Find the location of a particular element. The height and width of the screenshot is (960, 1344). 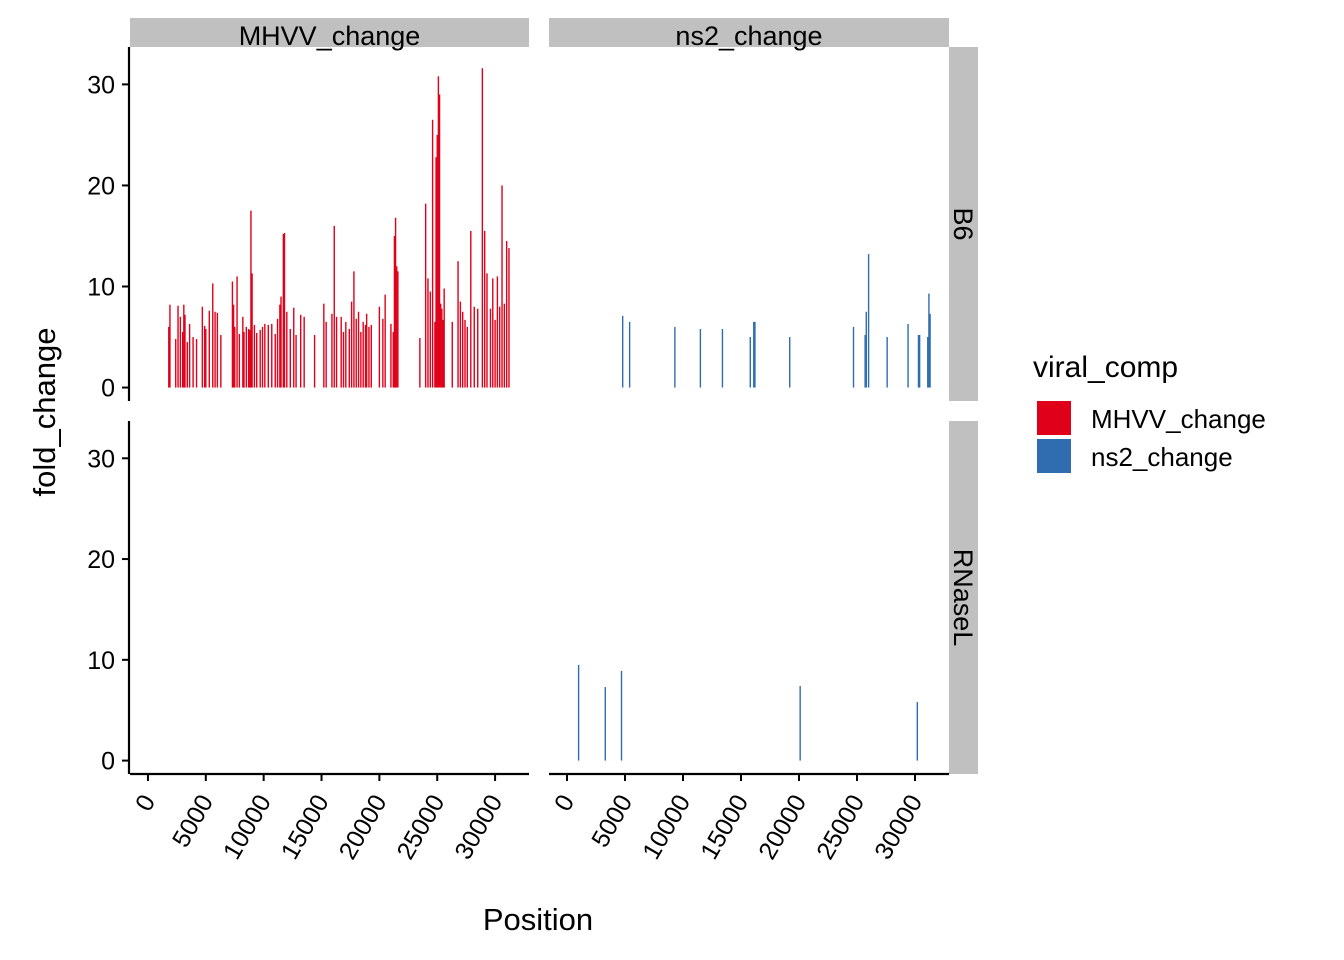

strip-ns2_change is located at coordinates (749, 32).